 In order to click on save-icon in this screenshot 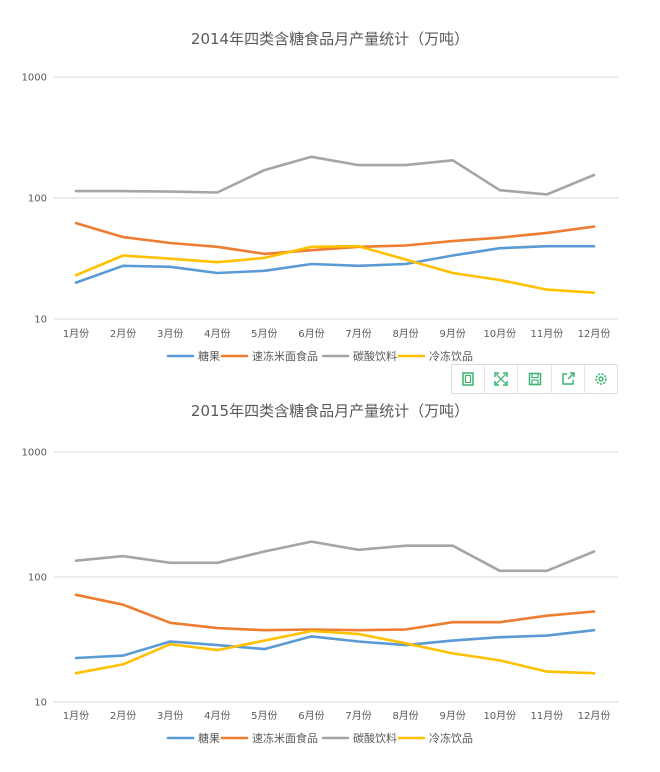, I will do `click(534, 379)`.